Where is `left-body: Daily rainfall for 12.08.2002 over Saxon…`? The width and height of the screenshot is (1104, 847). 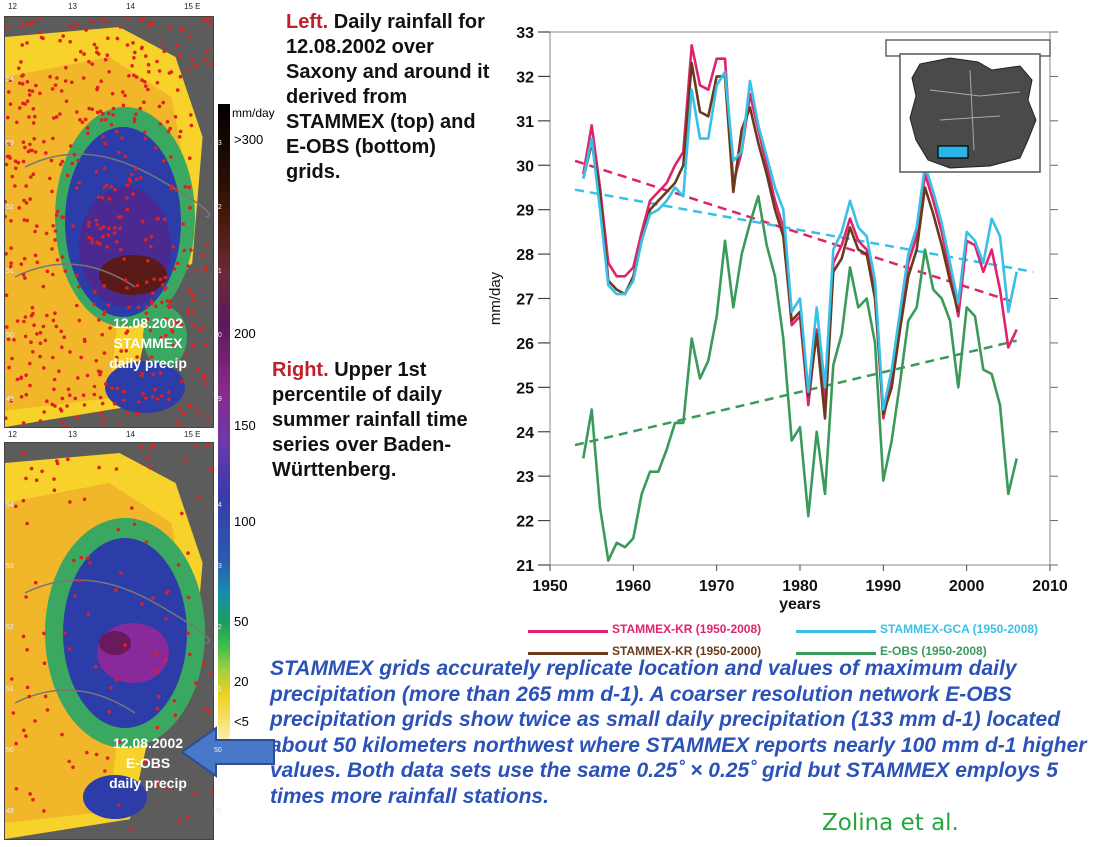 left-body: Daily rainfall for 12.08.2002 over Saxon… is located at coordinates (388, 97).